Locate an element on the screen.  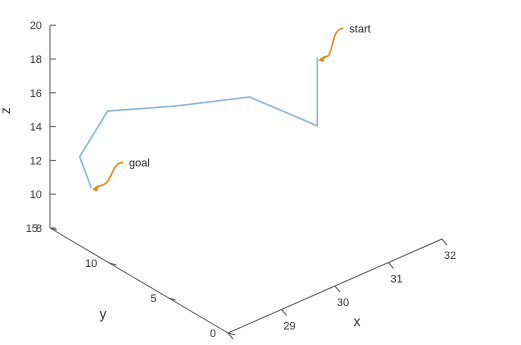
x-tick-label: 31 is located at coordinates (396, 280).